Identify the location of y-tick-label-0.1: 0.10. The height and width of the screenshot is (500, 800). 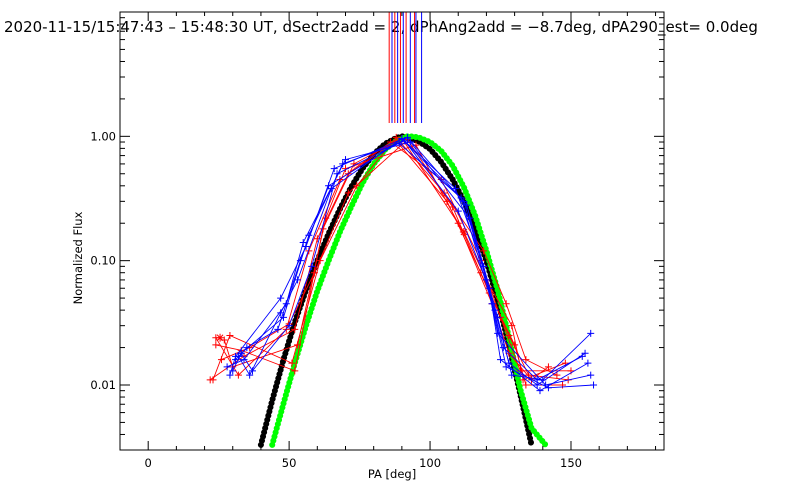
(103, 261).